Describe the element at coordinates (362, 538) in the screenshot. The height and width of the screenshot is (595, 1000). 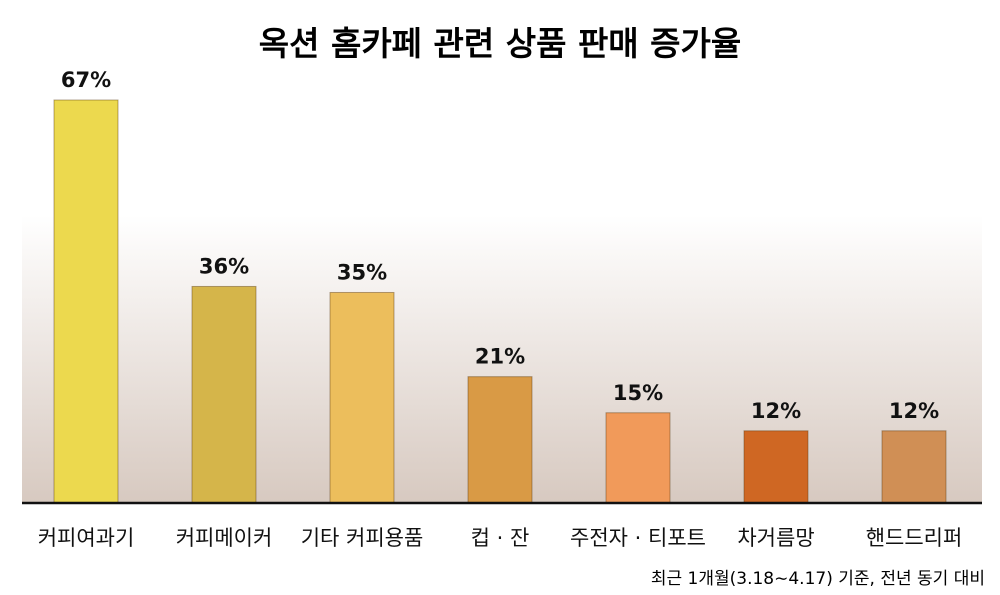
I see `x-tick-label: 기타 커피용품` at that location.